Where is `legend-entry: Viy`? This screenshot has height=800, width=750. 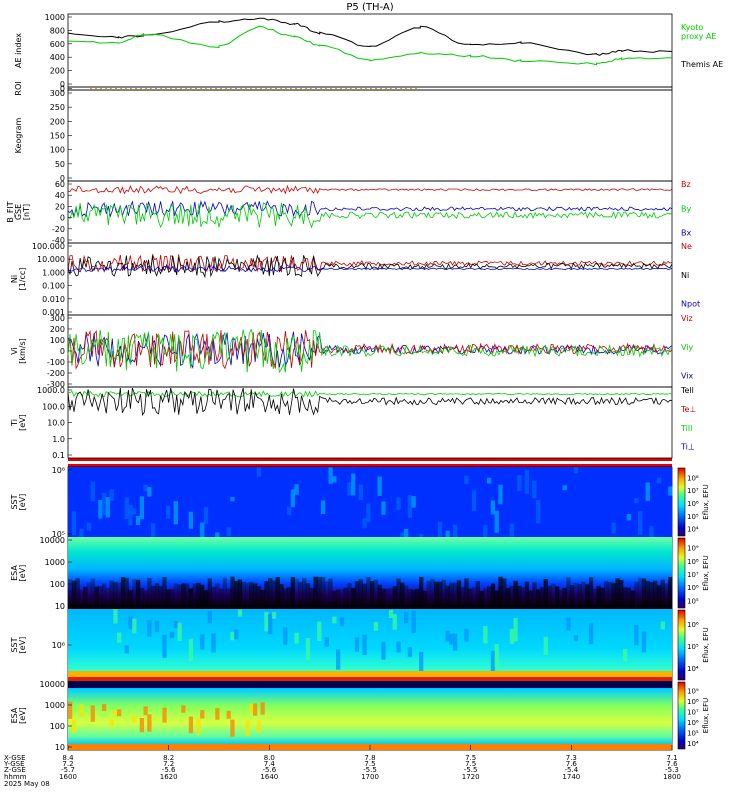
legend-entry: Viy is located at coordinates (687, 347).